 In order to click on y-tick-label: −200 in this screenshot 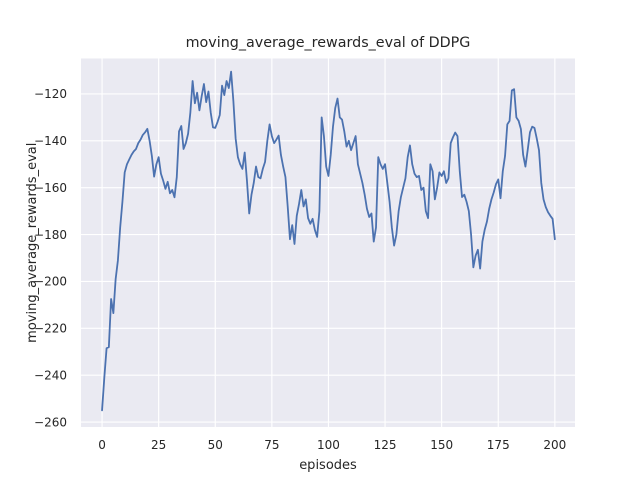, I will do `click(50, 282)`.